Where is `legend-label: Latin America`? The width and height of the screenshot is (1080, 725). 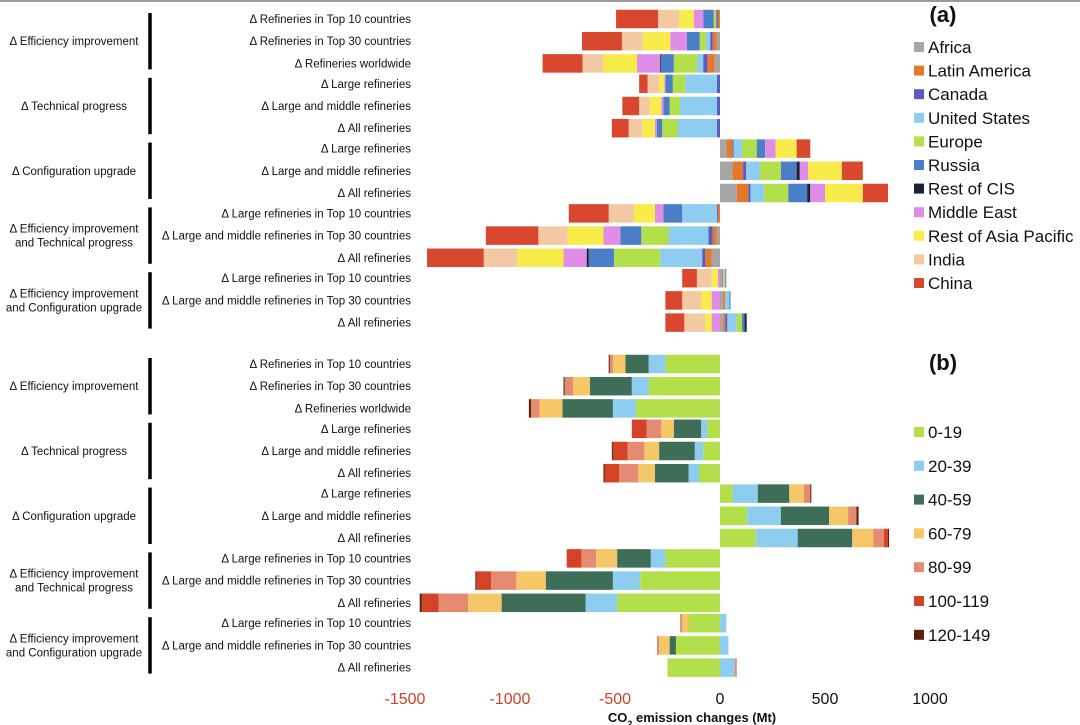 legend-label: Latin America is located at coordinates (980, 71).